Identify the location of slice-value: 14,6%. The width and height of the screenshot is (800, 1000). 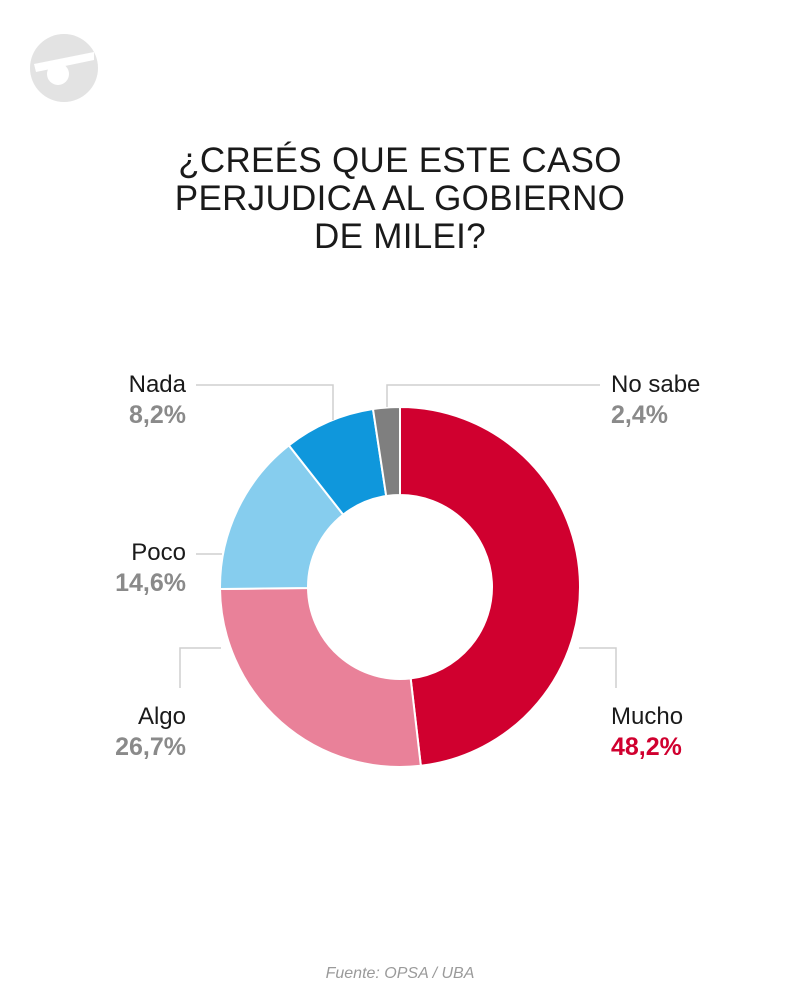
(150, 583).